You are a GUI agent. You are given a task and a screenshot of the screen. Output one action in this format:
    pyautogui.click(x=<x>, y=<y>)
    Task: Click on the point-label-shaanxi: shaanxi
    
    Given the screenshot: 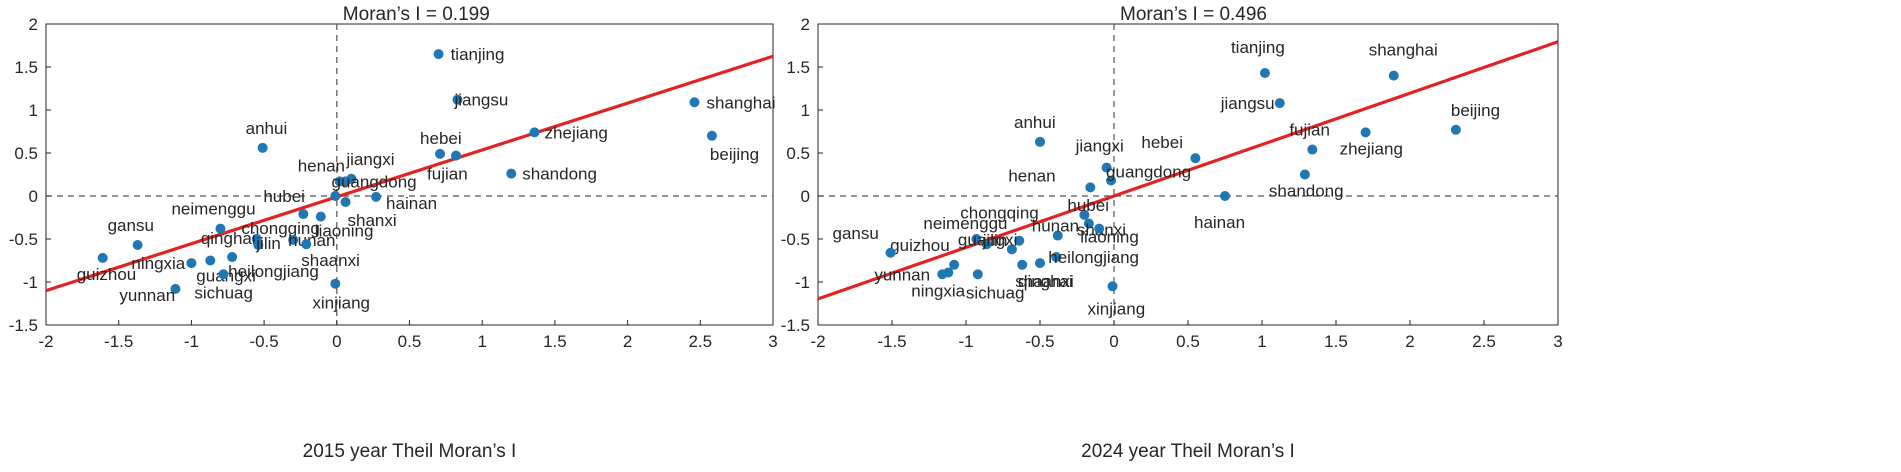 What is the action you would take?
    pyautogui.click(x=1044, y=281)
    